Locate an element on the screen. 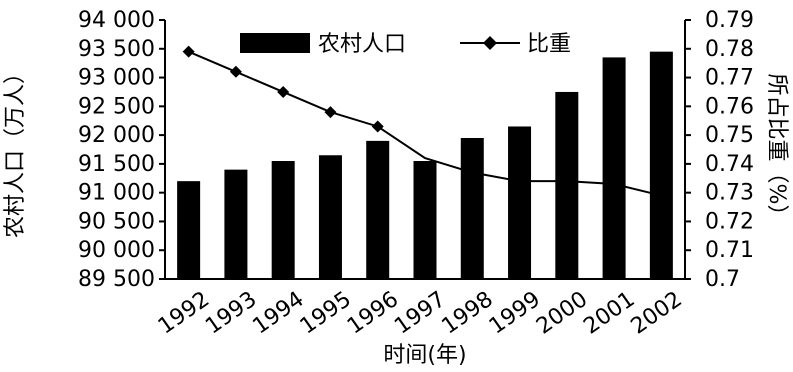  y-axis-left-title: 农村人口（万人） is located at coordinates (15, 150).